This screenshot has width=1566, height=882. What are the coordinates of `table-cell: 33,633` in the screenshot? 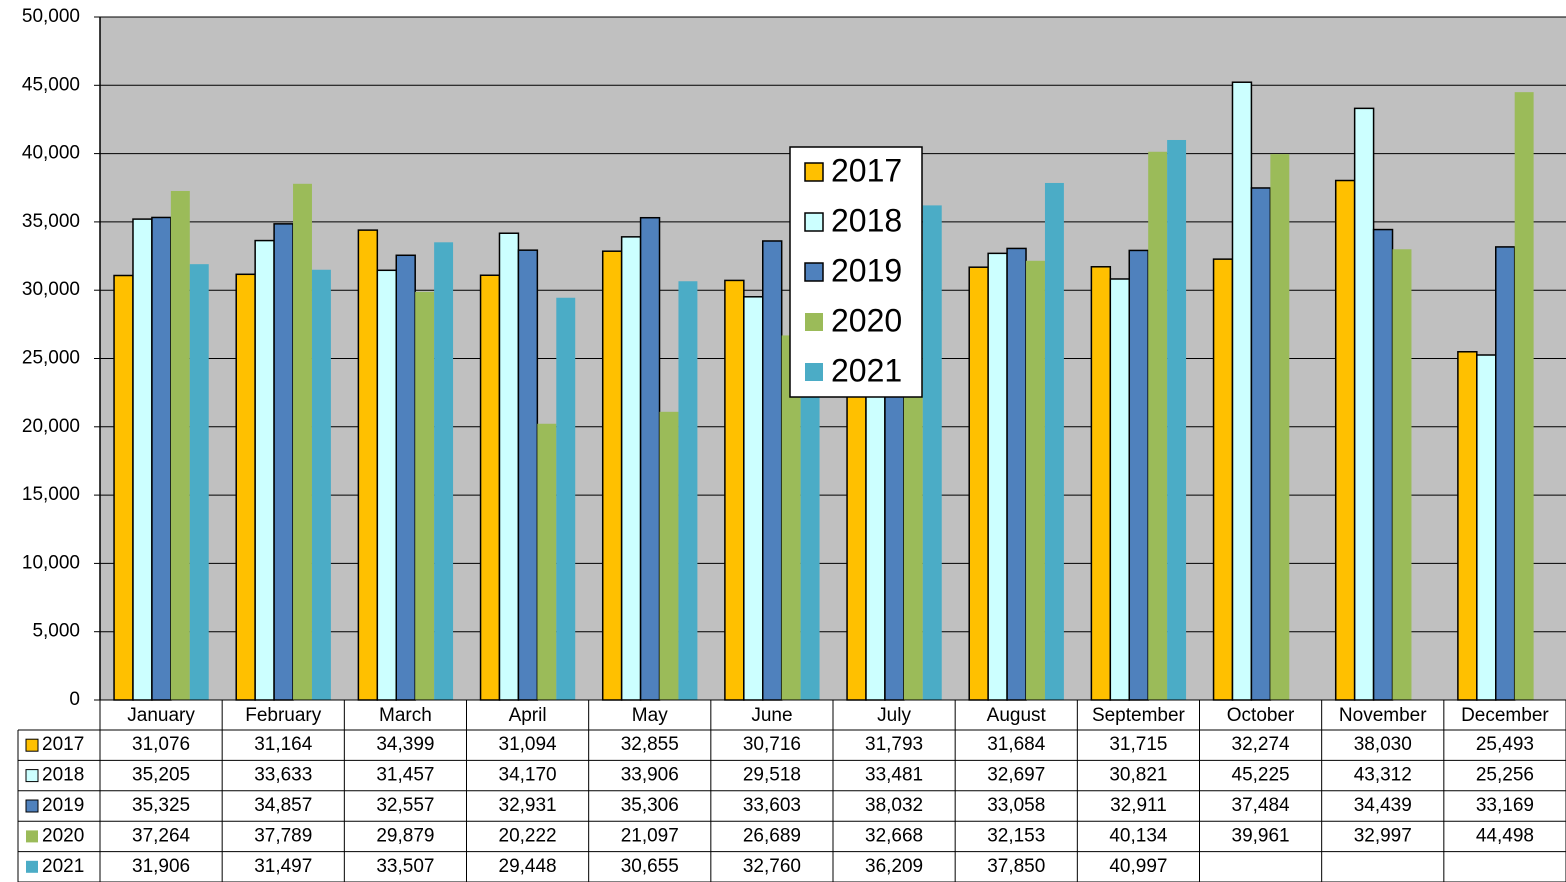 It's located at (283, 775).